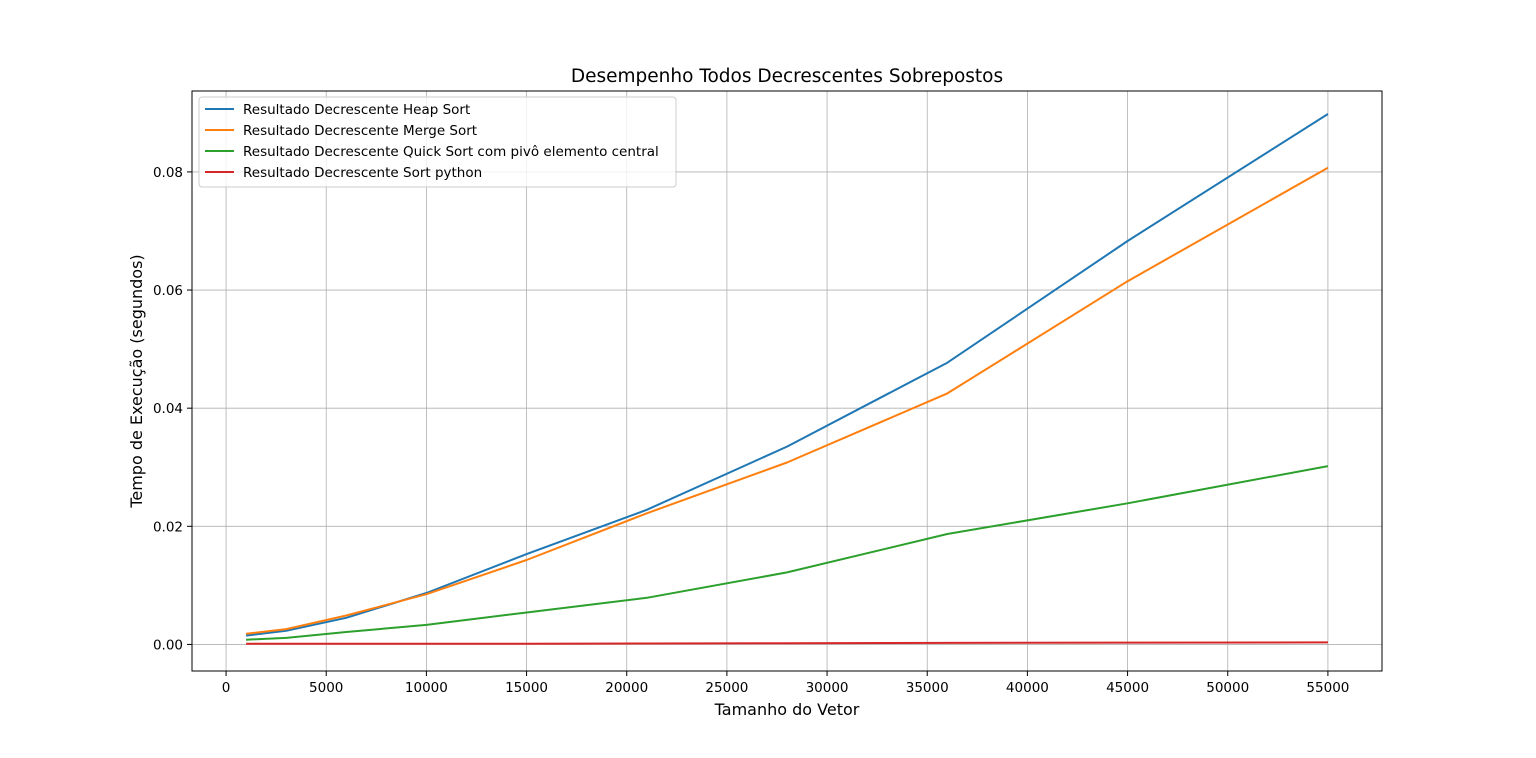 The width and height of the screenshot is (1536, 758). I want to click on x-tick-label: 55000, so click(1327, 688).